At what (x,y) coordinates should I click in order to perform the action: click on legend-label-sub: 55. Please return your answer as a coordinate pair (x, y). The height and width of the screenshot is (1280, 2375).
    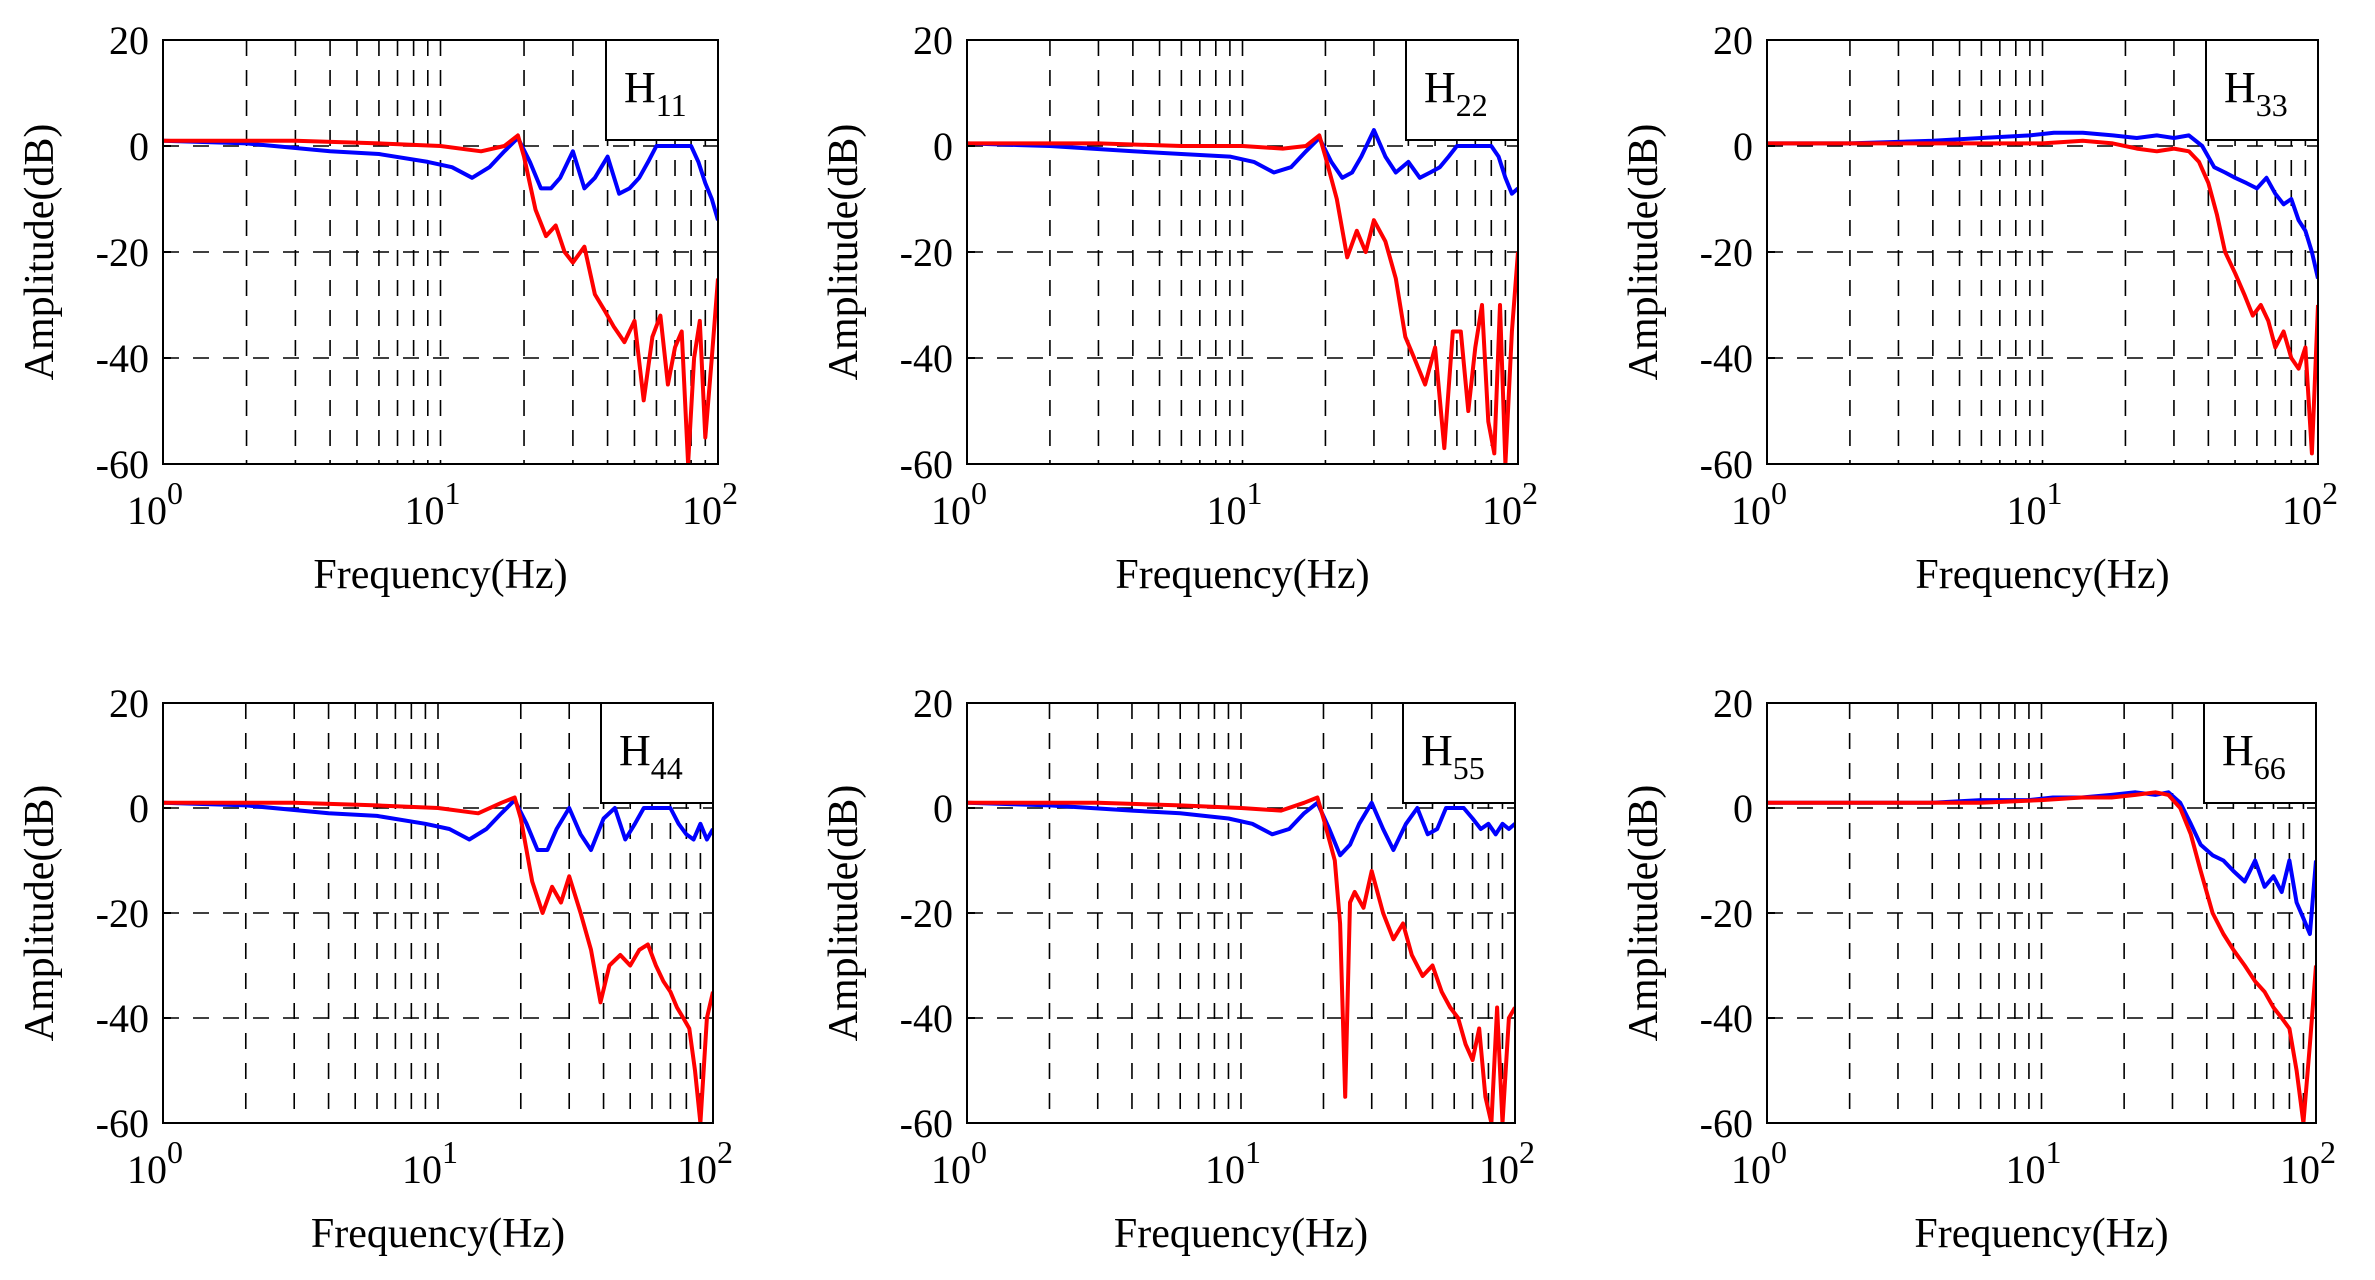
    Looking at the image, I should click on (1469, 768).